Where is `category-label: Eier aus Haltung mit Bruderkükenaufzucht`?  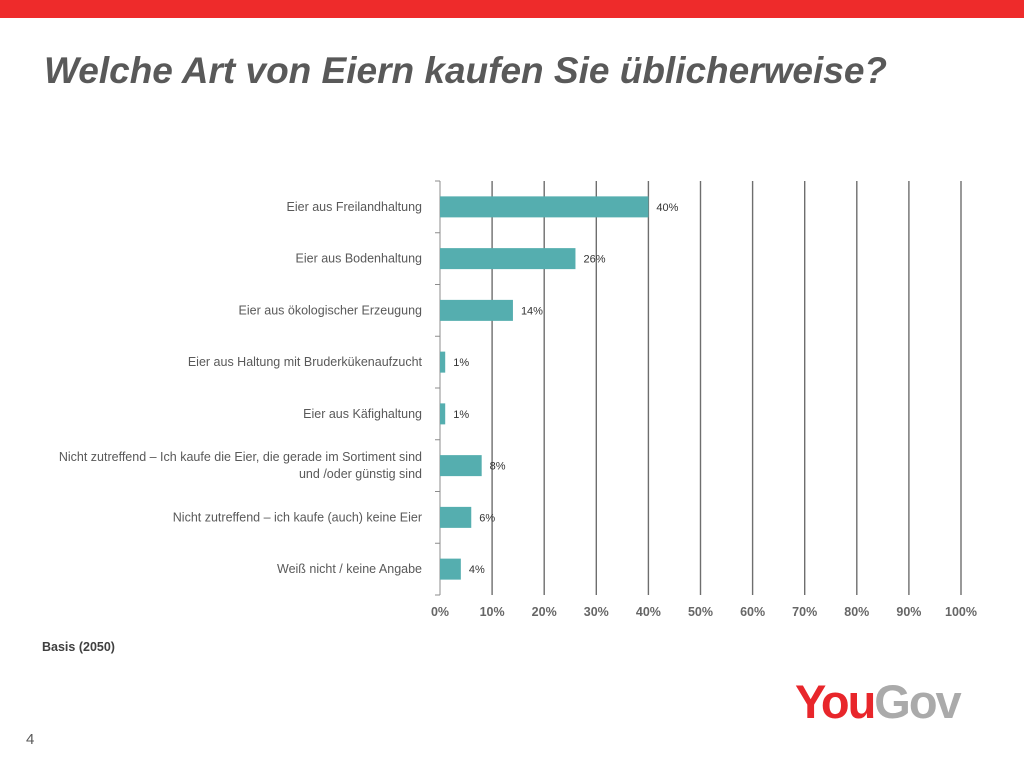 category-label: Eier aus Haltung mit Bruderkükenaufzucht is located at coordinates (305, 362).